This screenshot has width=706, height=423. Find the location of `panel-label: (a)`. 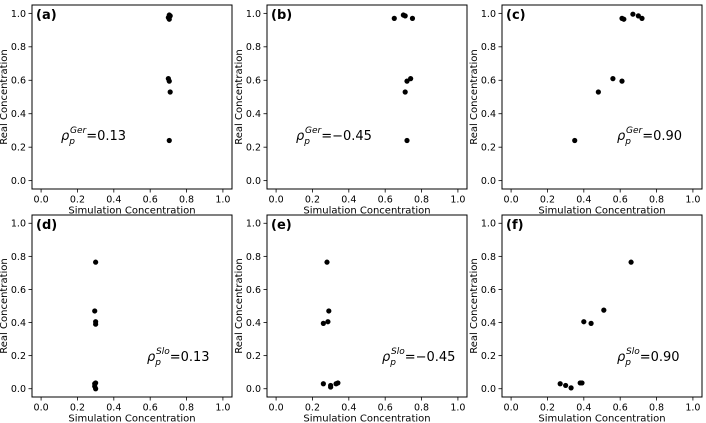

panel-label: (a) is located at coordinates (46, 15).